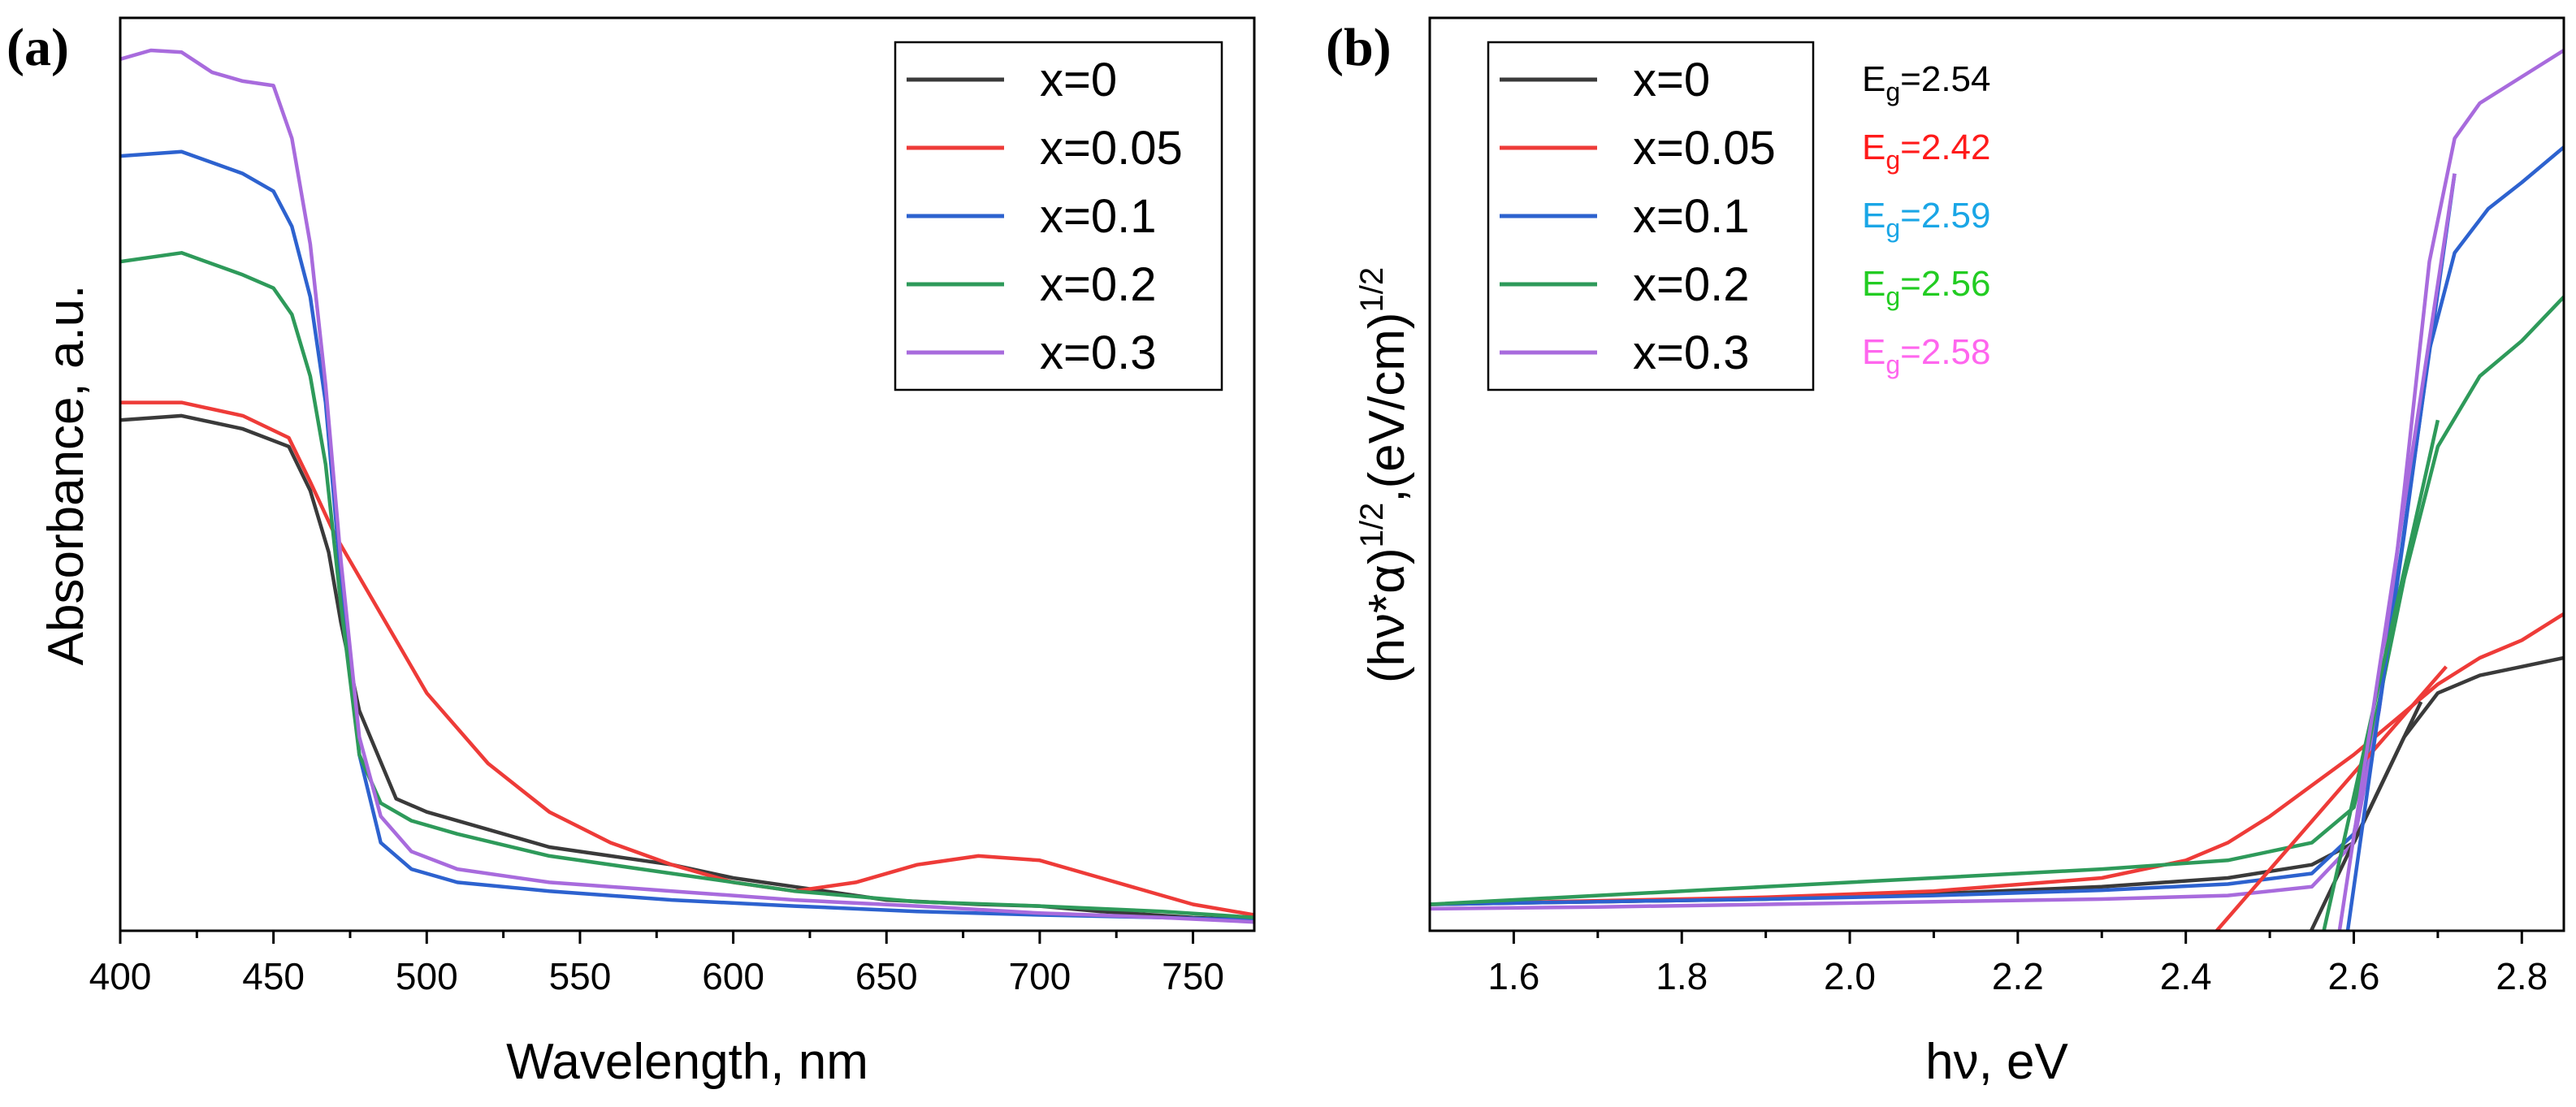 This screenshot has width=2576, height=1107. I want to click on panel-b-x-axis-label: hν, eV, so click(1997, 1062).